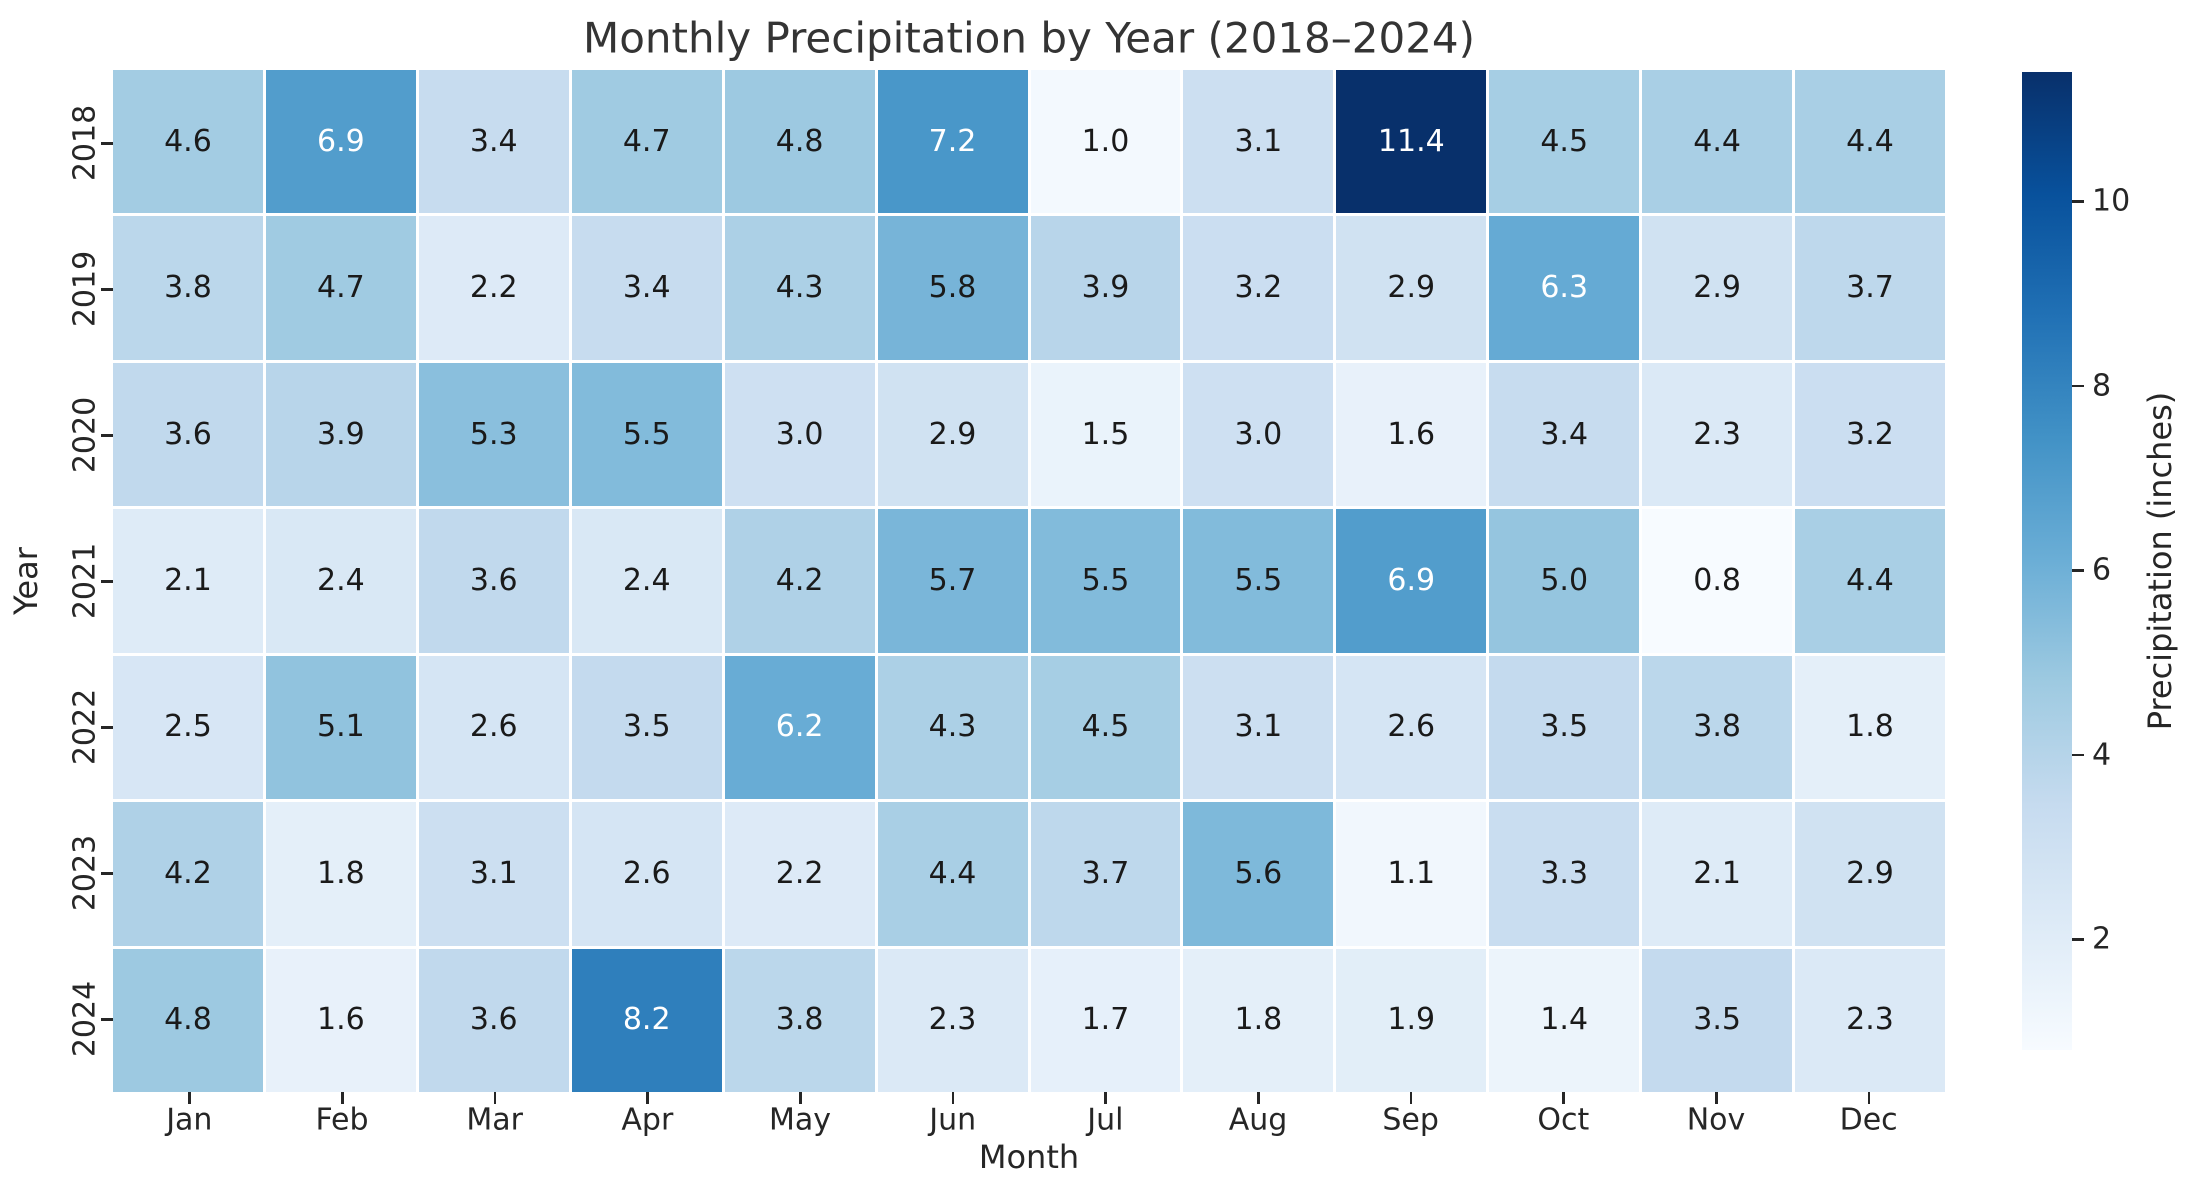 This screenshot has height=1180, width=2188. Describe the element at coordinates (799, 874) in the screenshot. I see `heatmap-cell-2023-May: 2.2` at that location.